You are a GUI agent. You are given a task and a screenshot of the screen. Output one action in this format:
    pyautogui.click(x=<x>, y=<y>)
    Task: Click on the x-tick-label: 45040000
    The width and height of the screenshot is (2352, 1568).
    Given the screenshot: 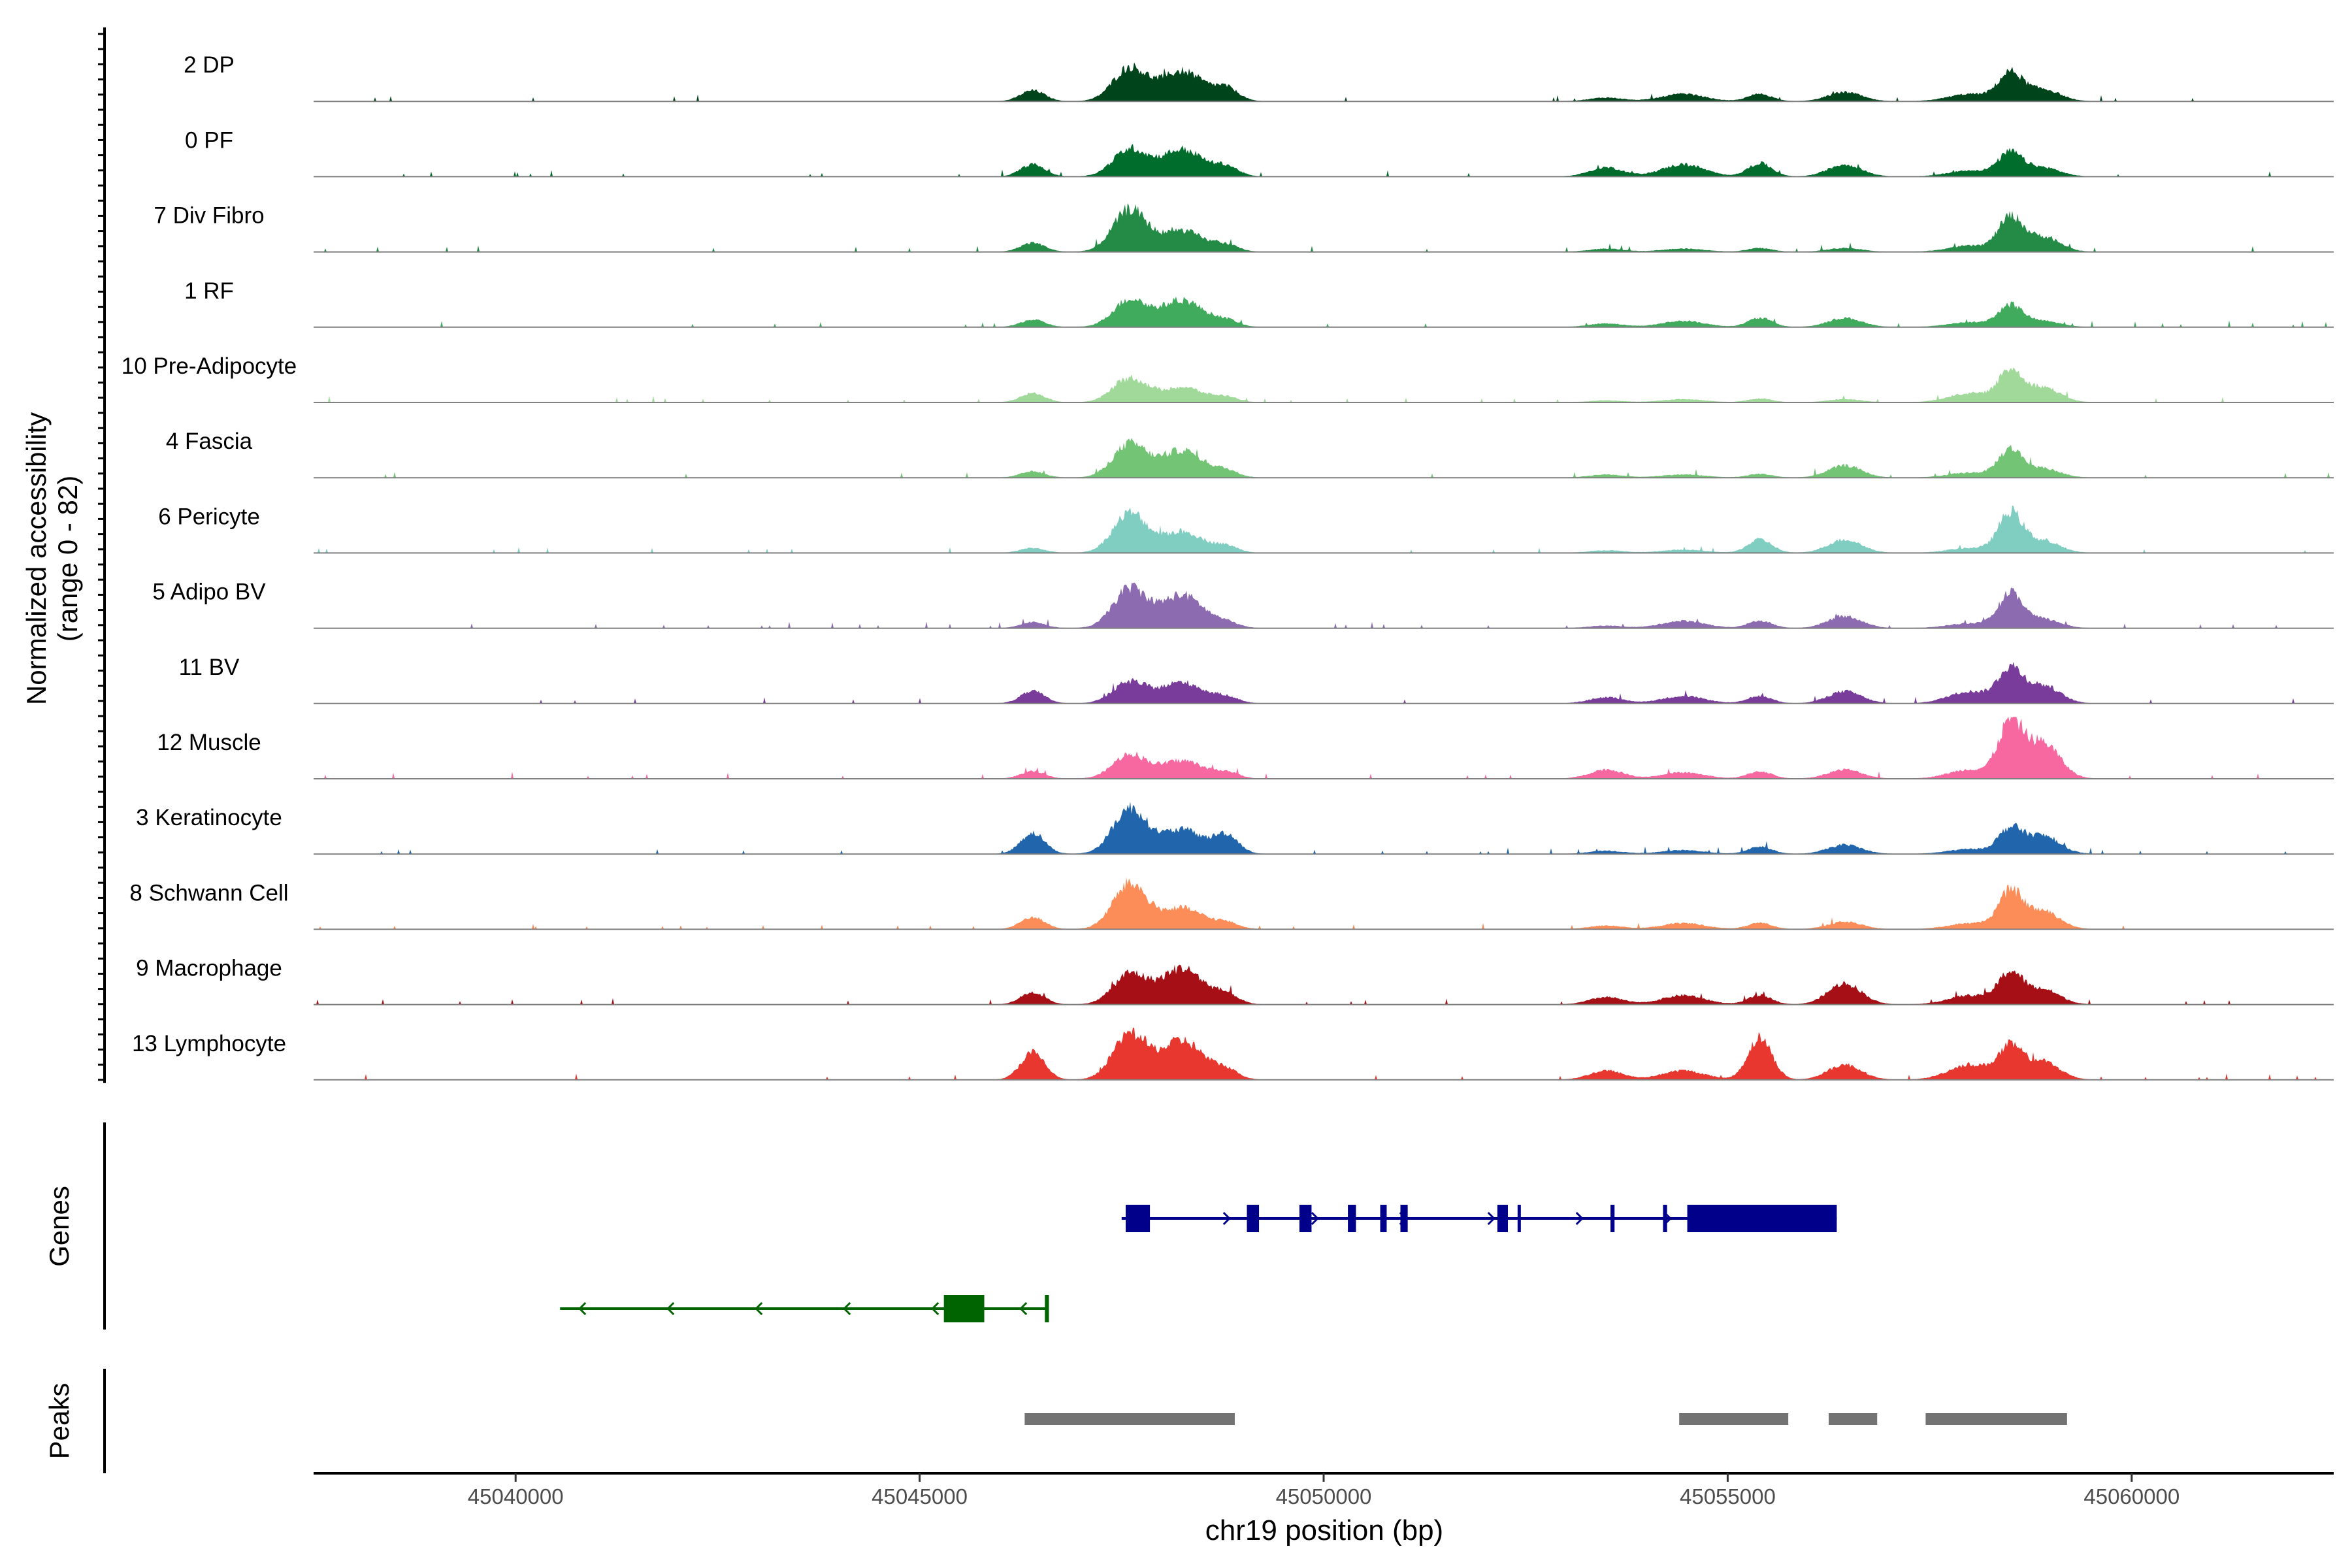 What is the action you would take?
    pyautogui.click(x=516, y=1496)
    